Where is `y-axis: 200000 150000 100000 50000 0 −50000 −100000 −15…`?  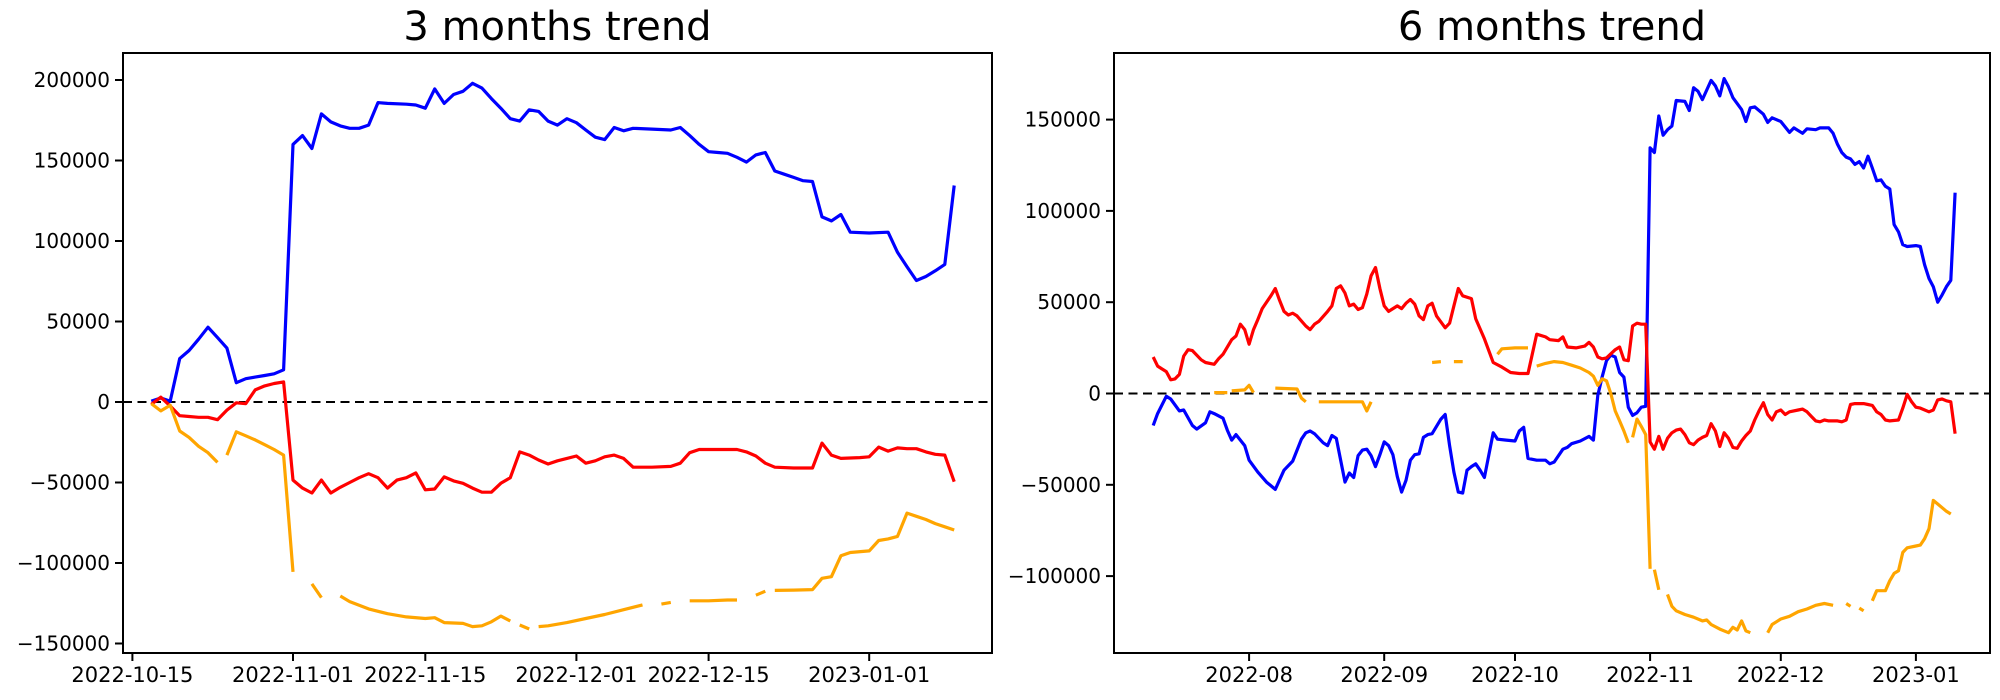
y-axis: 200000 150000 100000 50000 0 −50000 −100000 −15… is located at coordinates (70, 362).